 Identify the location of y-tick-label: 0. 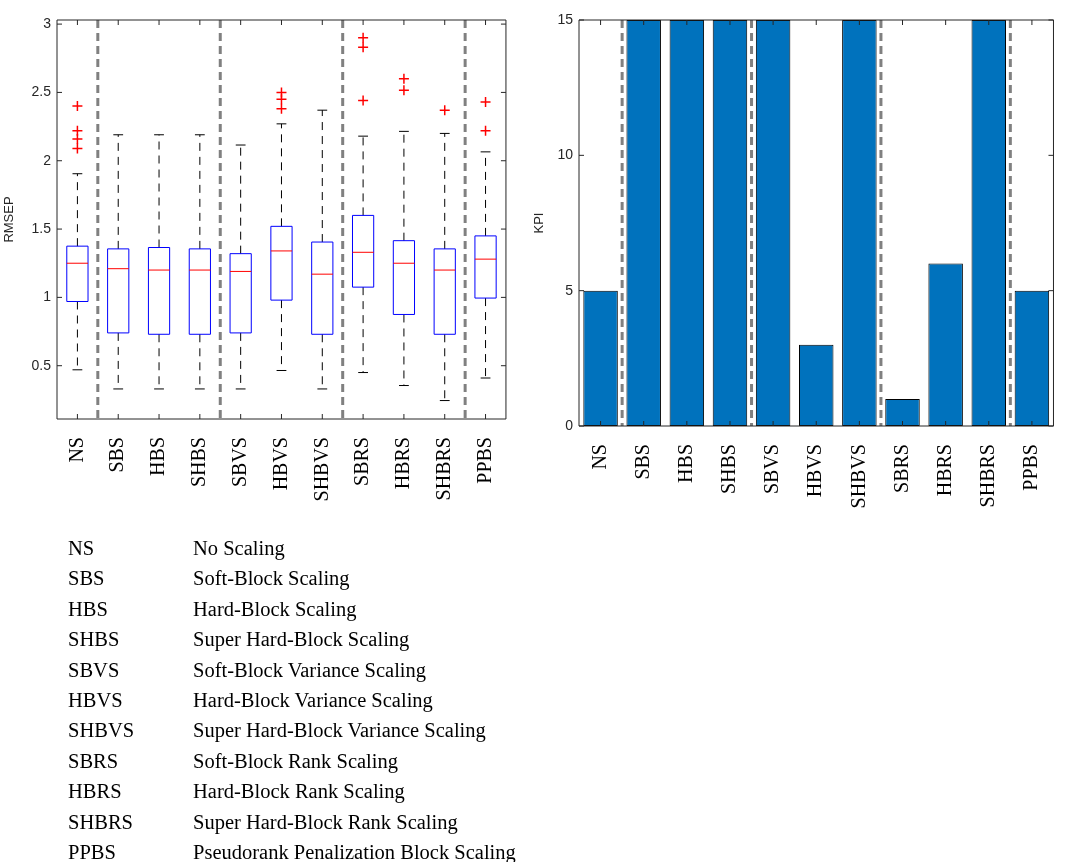
(569, 424).